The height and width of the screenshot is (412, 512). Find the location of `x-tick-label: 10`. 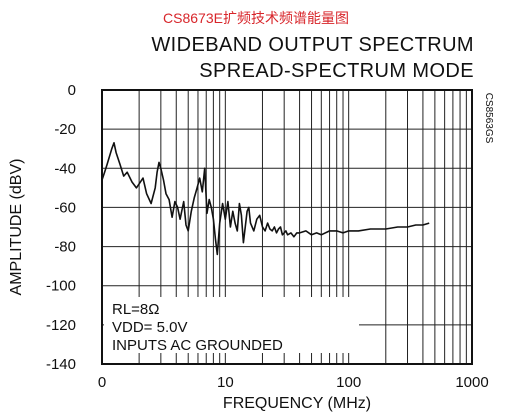

x-tick-label: 10 is located at coordinates (225, 382).